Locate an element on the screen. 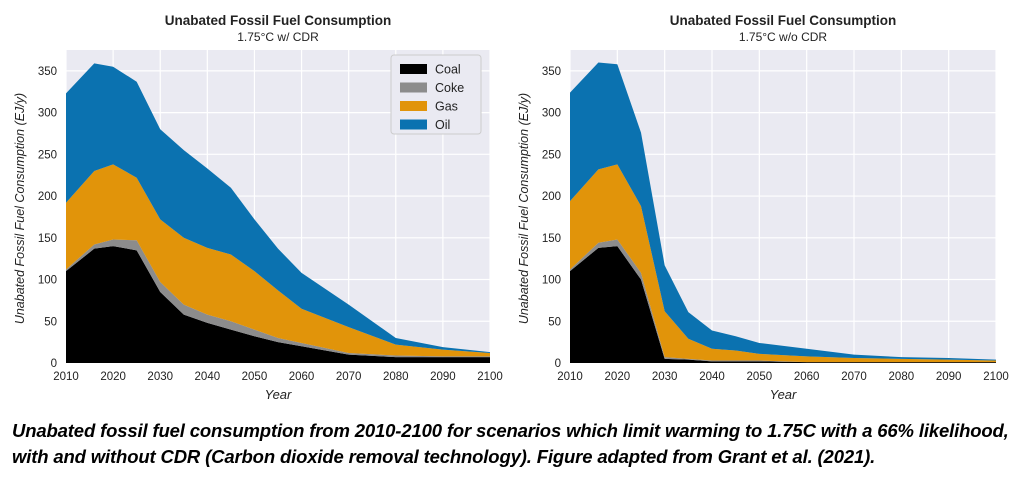 Image resolution: width=1024 pixels, height=482 pixels. legend-swatch-coke is located at coordinates (413, 87).